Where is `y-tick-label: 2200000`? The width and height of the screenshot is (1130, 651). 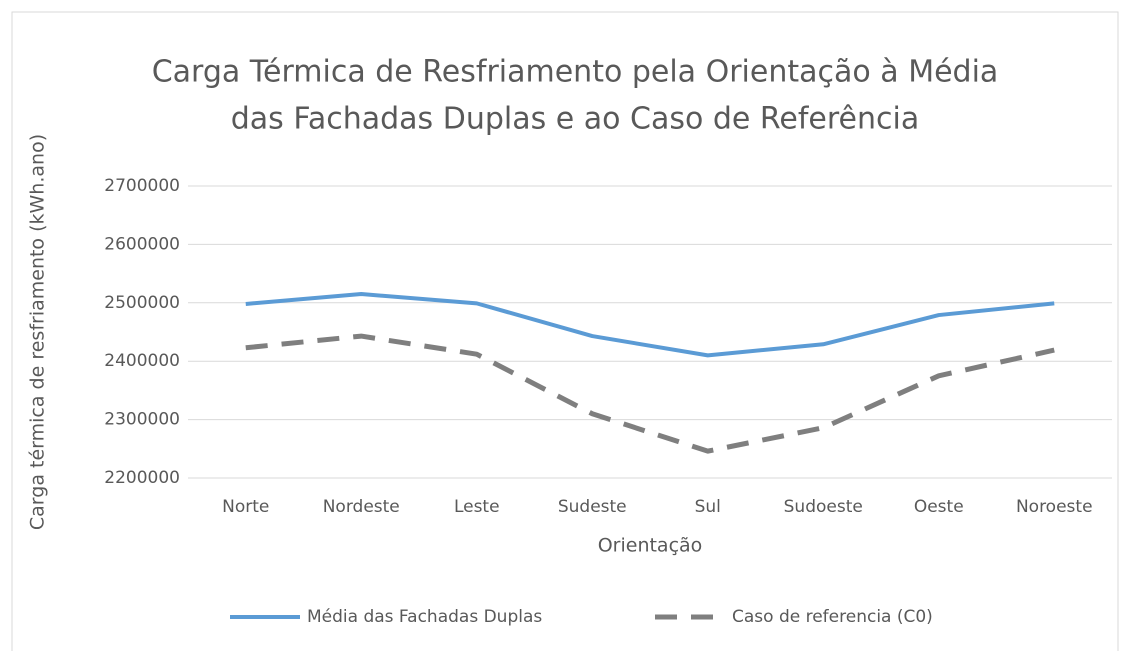
y-tick-label: 2200000 is located at coordinates (142, 478).